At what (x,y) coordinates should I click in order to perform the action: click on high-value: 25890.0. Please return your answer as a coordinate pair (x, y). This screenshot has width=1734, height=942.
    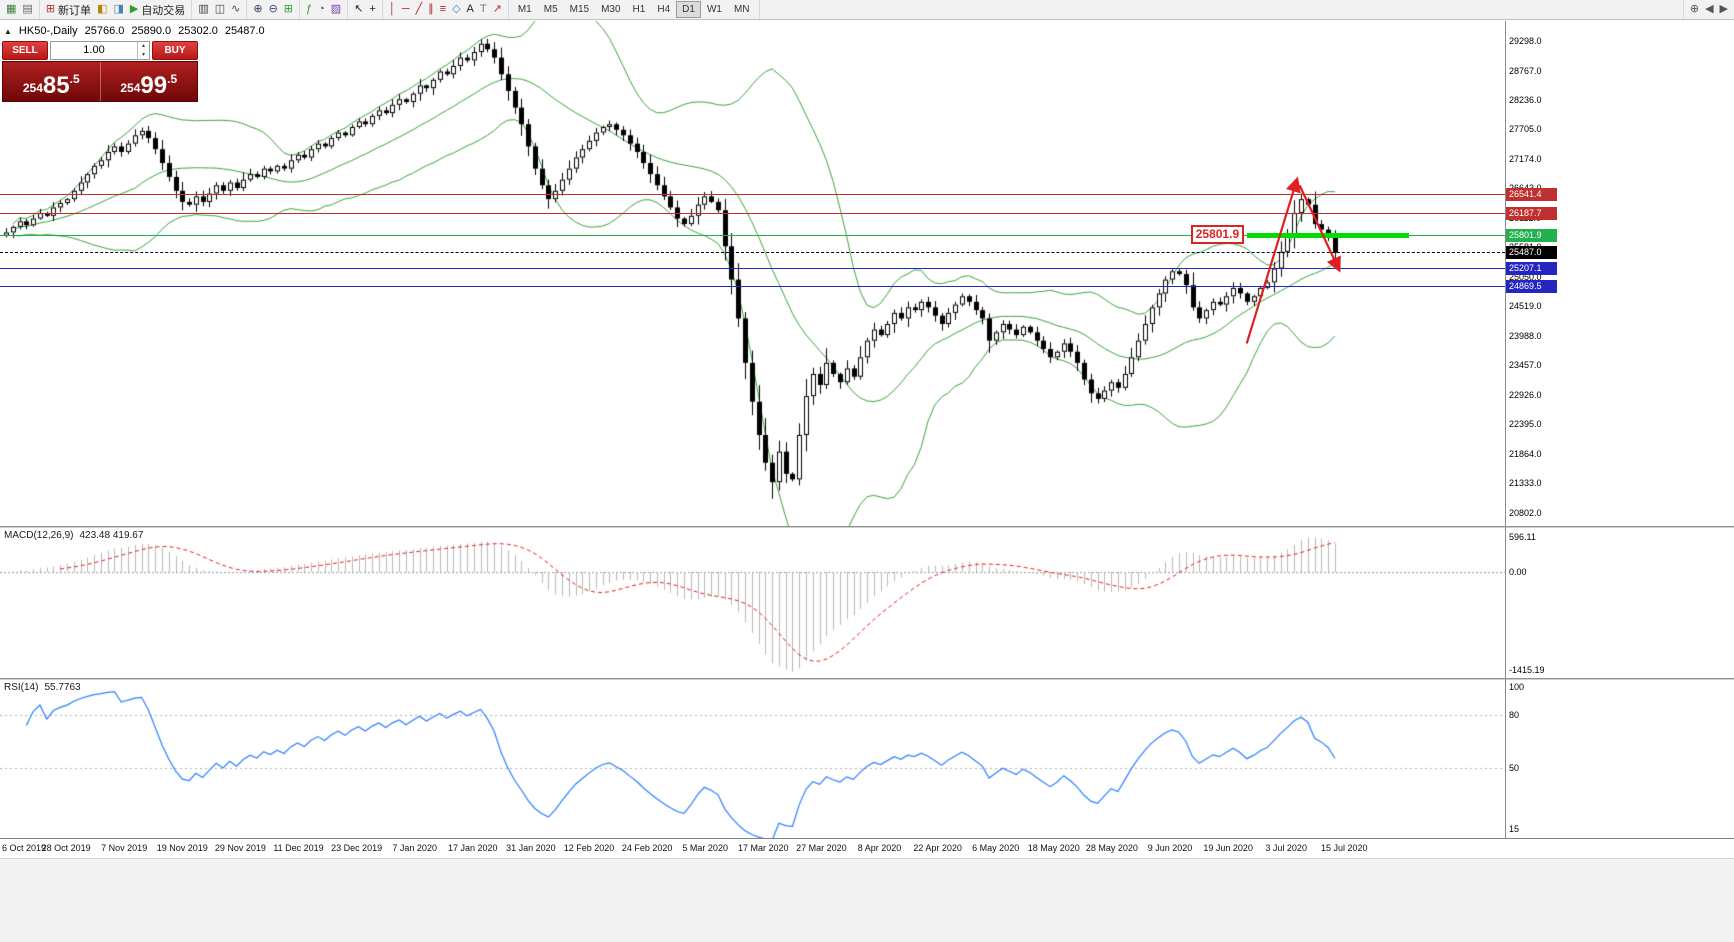
    Looking at the image, I should click on (151, 31).